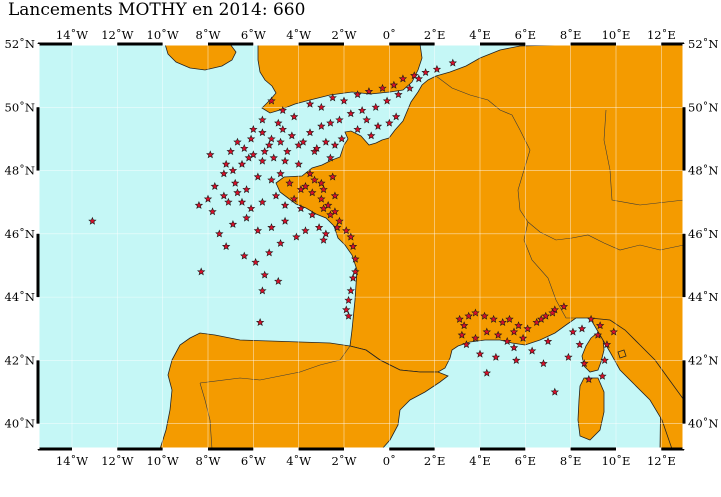  What do you see at coordinates (20, 234) in the screenshot?
I see `lat-tick-label-left: 46˚N` at bounding box center [20, 234].